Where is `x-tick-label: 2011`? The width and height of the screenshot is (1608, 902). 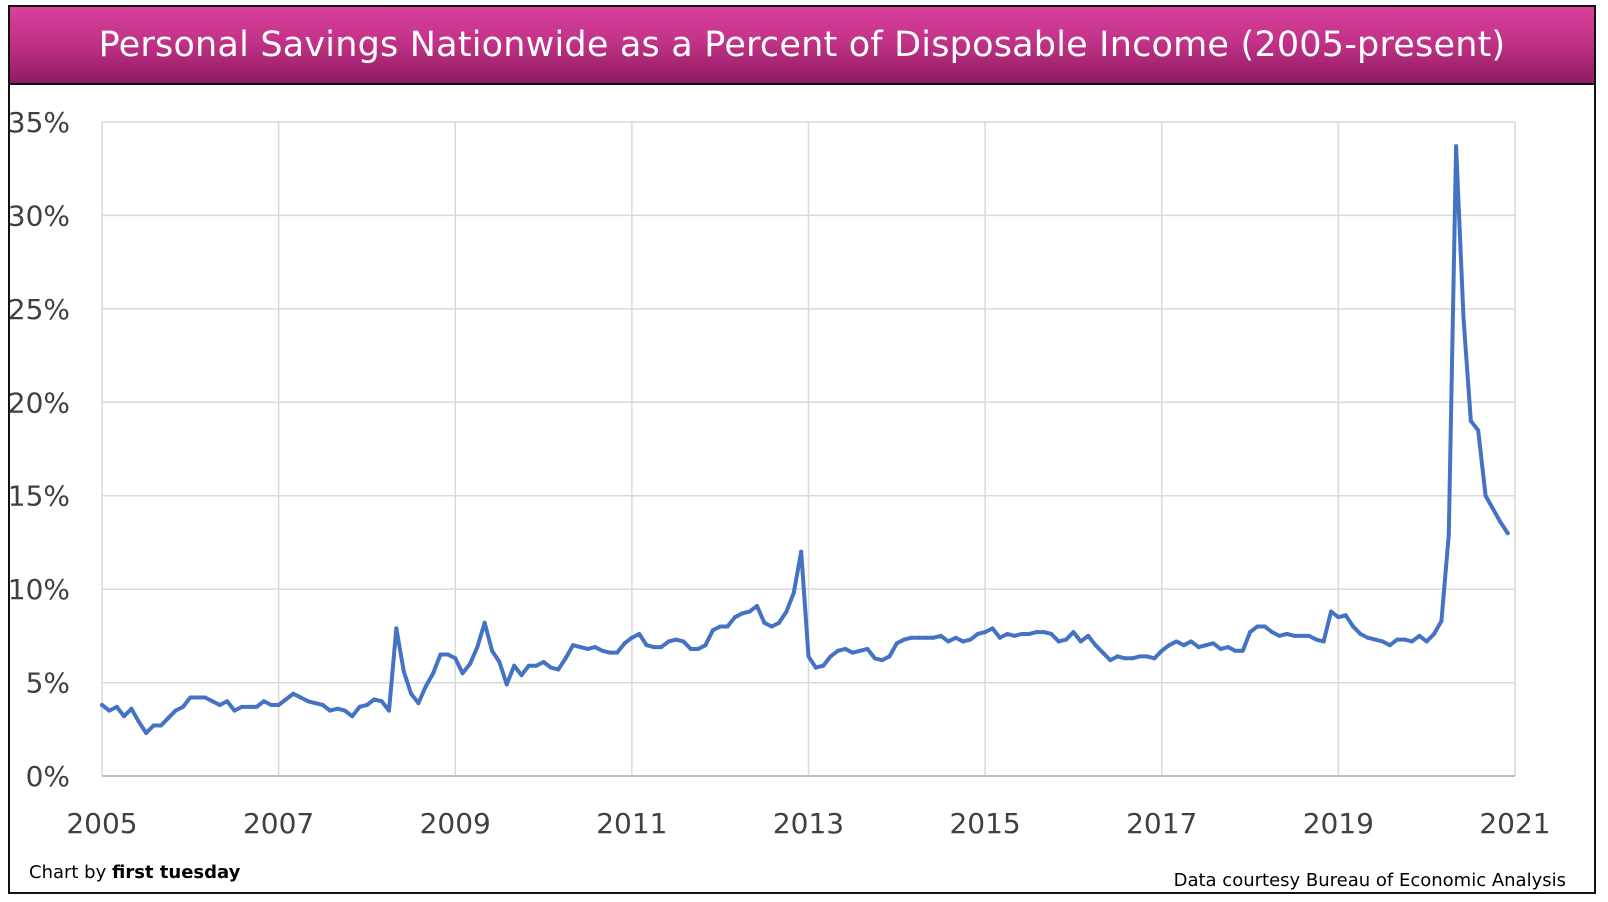 x-tick-label: 2011 is located at coordinates (631, 823).